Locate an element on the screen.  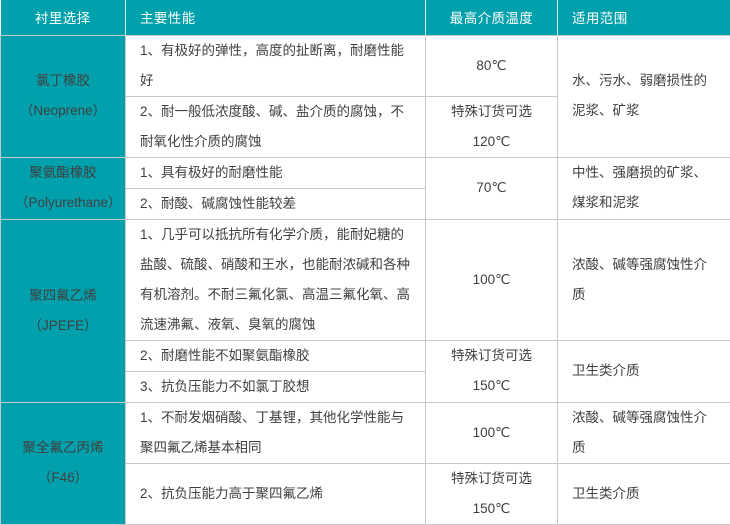
performance-cell: 2、耐磨性能不如聚氨酯橡胶 is located at coordinates (276, 355).